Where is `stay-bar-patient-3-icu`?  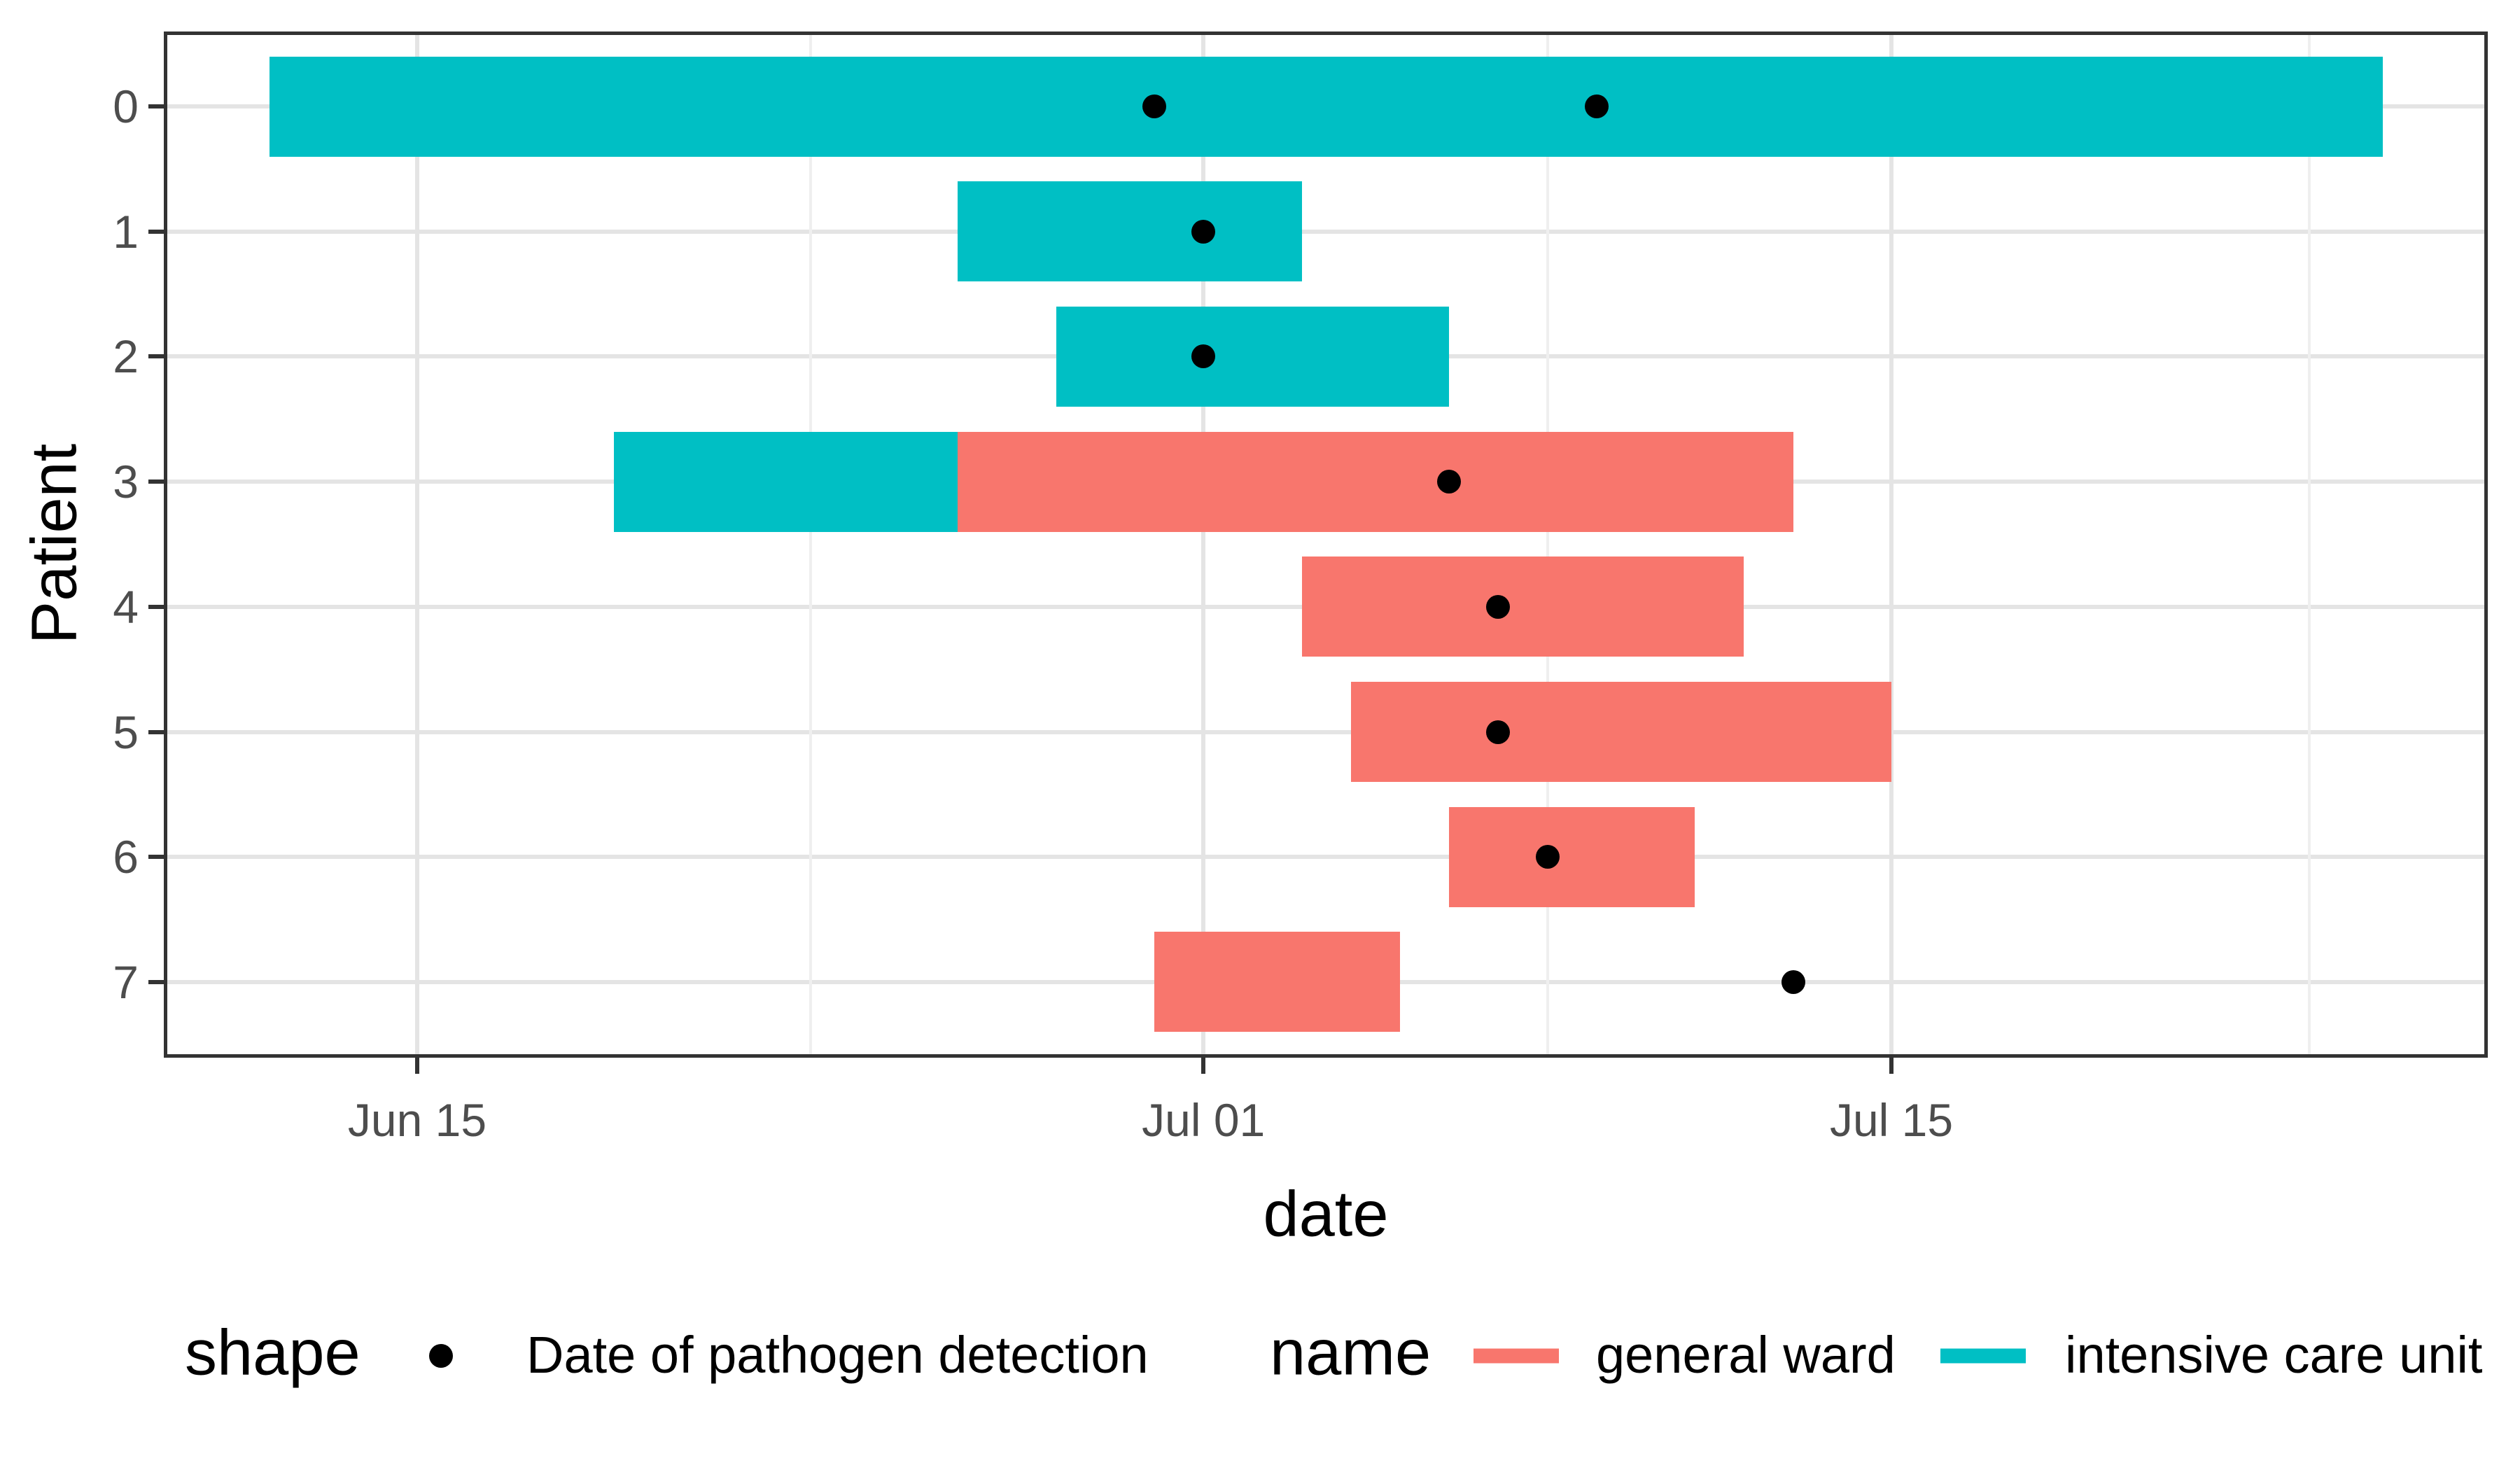
stay-bar-patient-3-icu is located at coordinates (785, 481).